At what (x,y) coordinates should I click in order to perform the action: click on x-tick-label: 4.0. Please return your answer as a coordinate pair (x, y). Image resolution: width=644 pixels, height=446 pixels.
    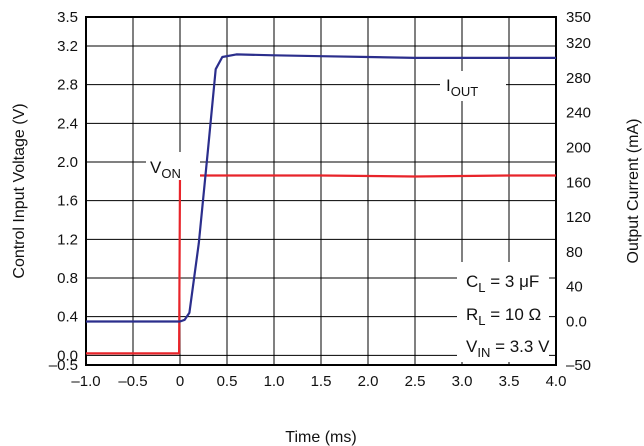
    Looking at the image, I should click on (556, 381).